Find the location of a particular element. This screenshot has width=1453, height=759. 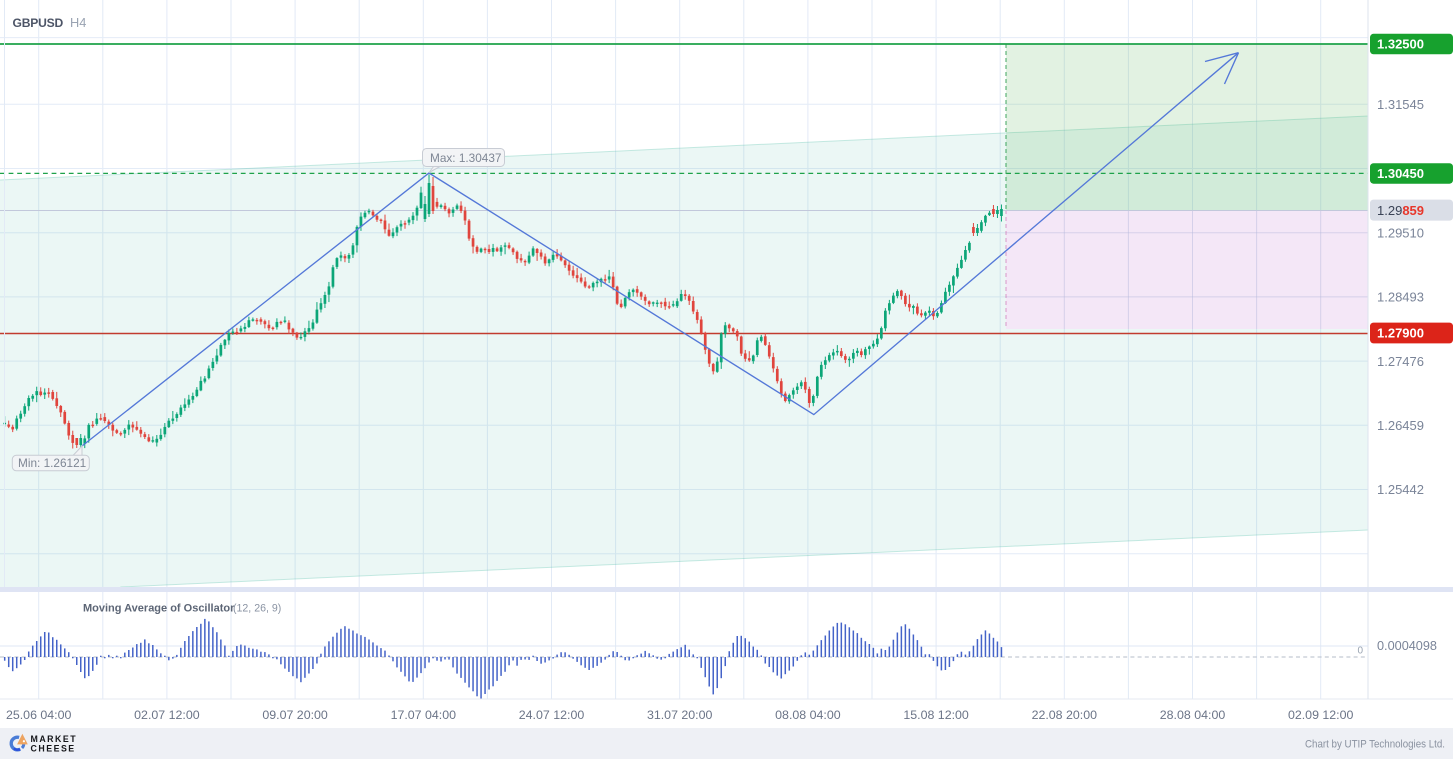

svg-text: 17.07 04:00 is located at coordinates (424, 715).